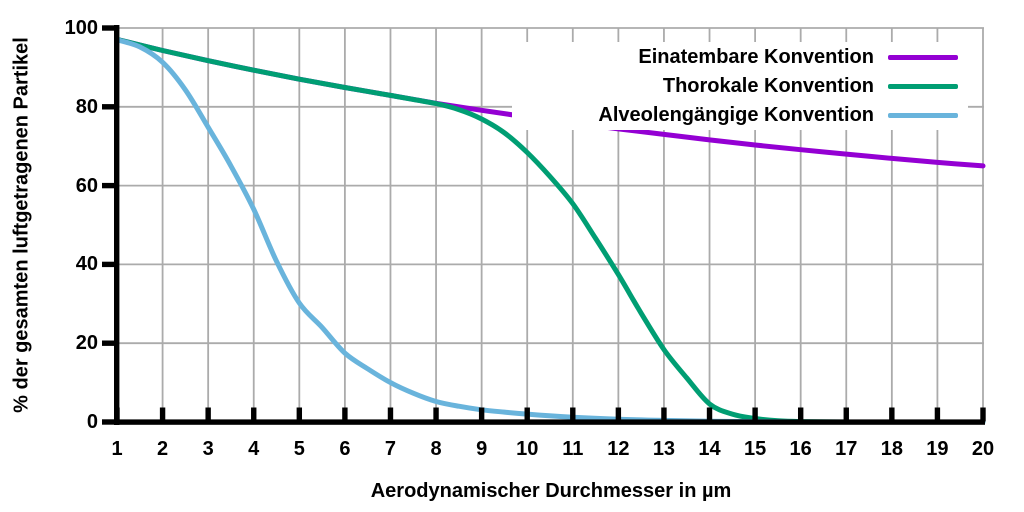 The height and width of the screenshot is (512, 1024). I want to click on y-tick-label: 20, so click(86, 343).